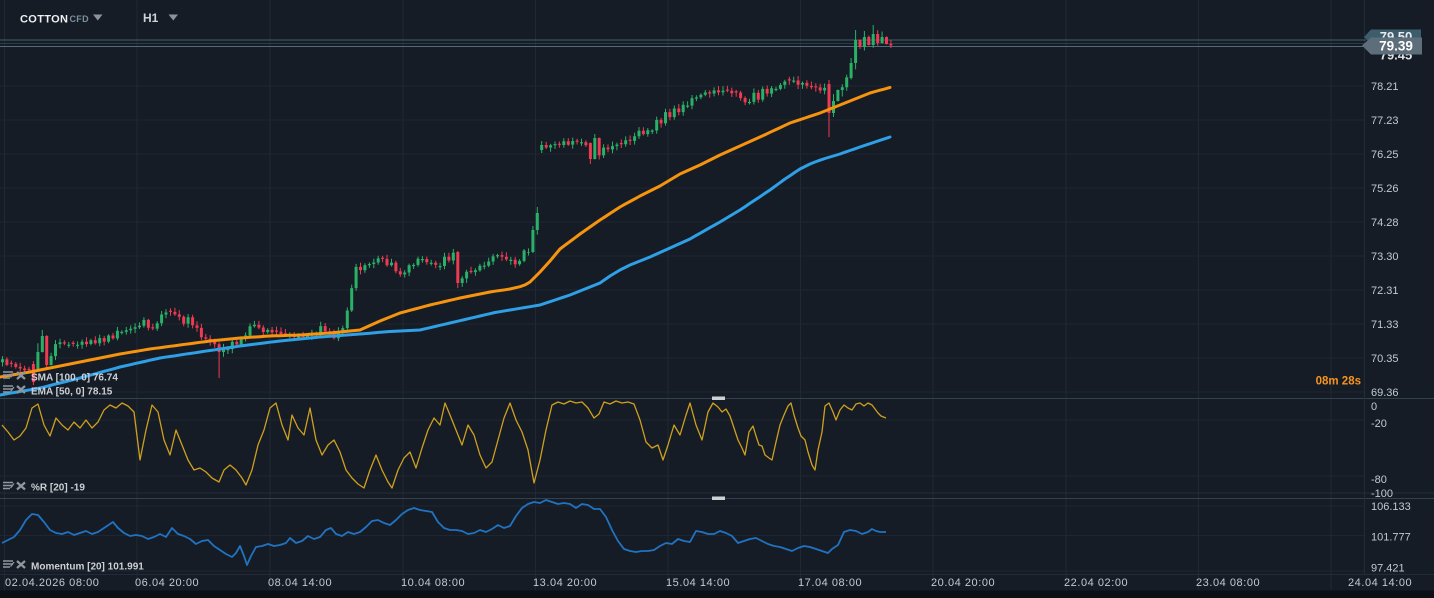  I want to click on svg-text: Momentum [20] 101.991, so click(87, 567).